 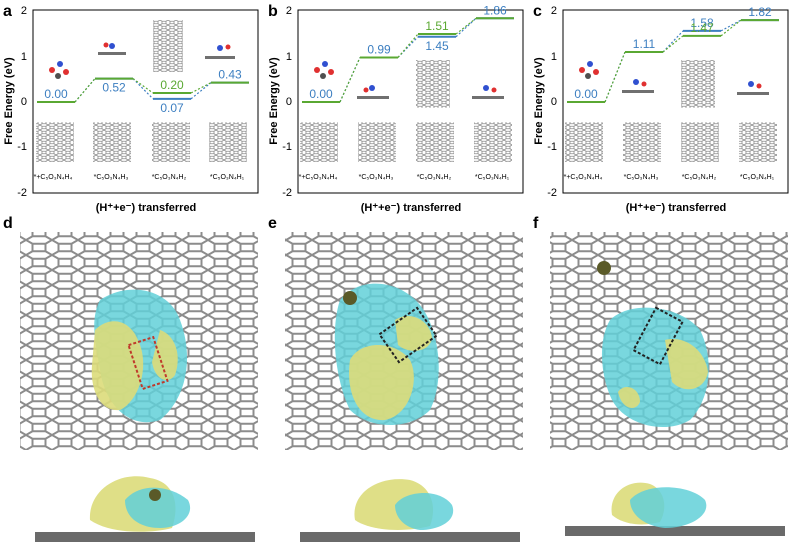 I want to click on energy-value-label: 0.43, so click(x=230, y=75).